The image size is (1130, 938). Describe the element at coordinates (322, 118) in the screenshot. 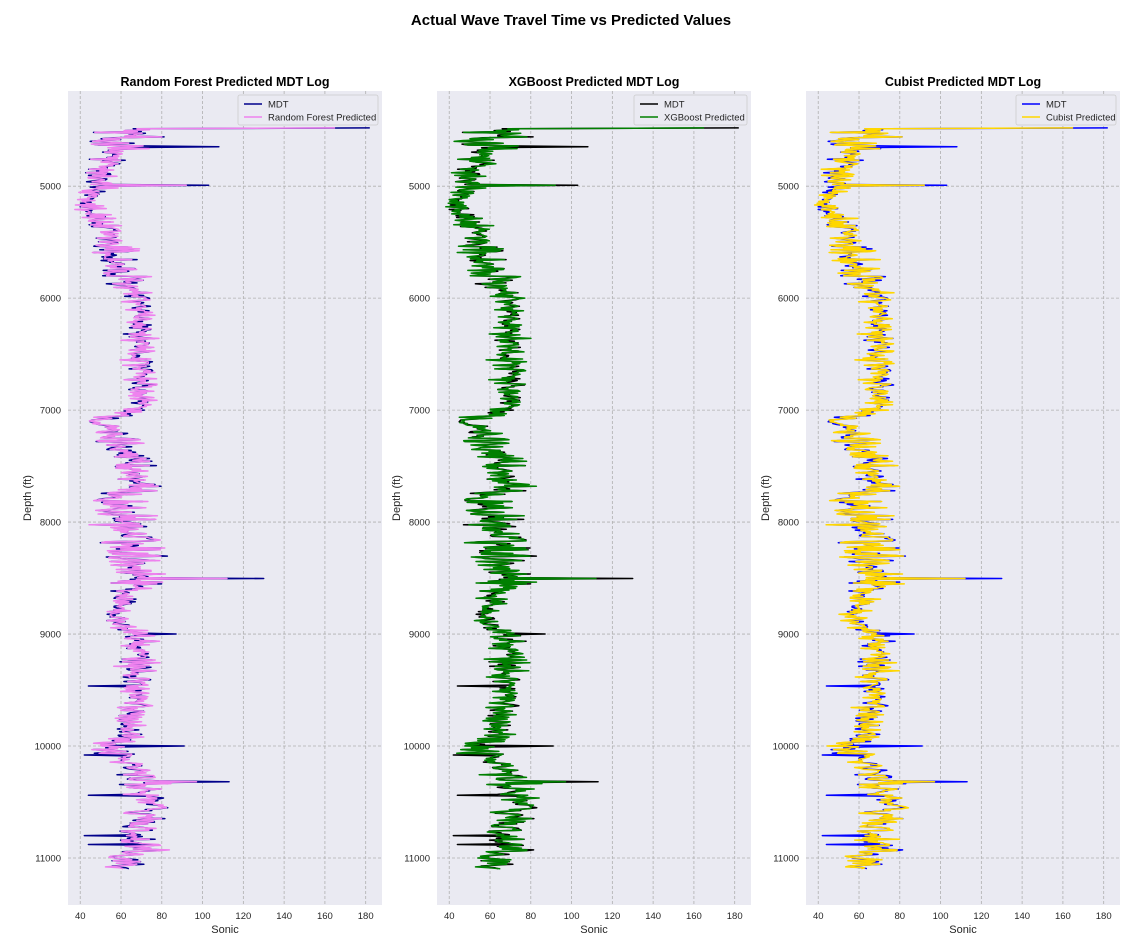

I see `legend-label: Random Forest Predicted` at that location.